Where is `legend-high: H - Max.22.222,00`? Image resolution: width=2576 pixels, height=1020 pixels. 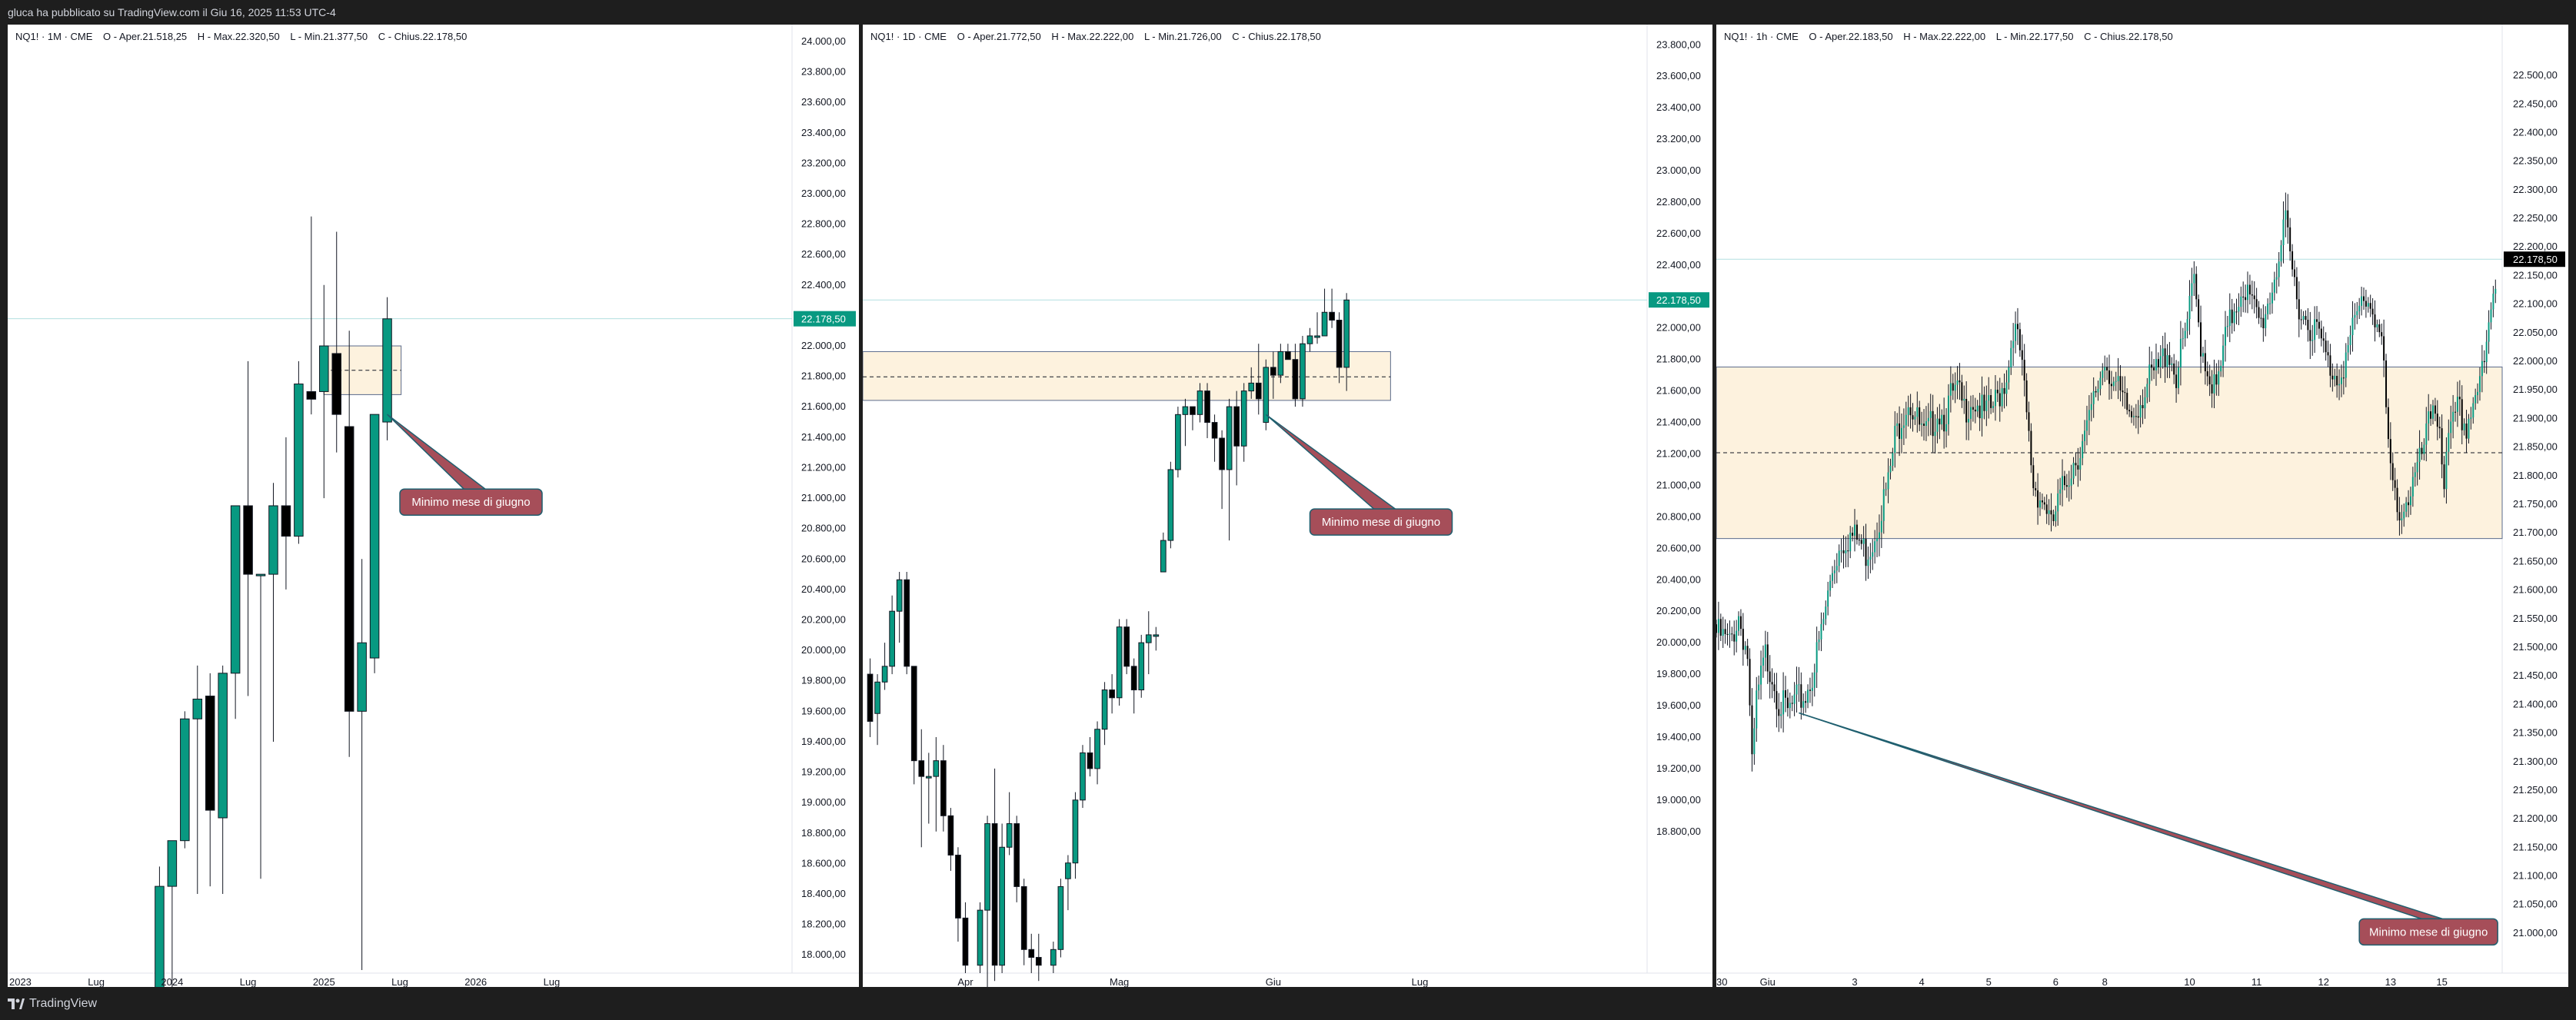 legend-high: H - Max.22.222,00 is located at coordinates (1945, 36).